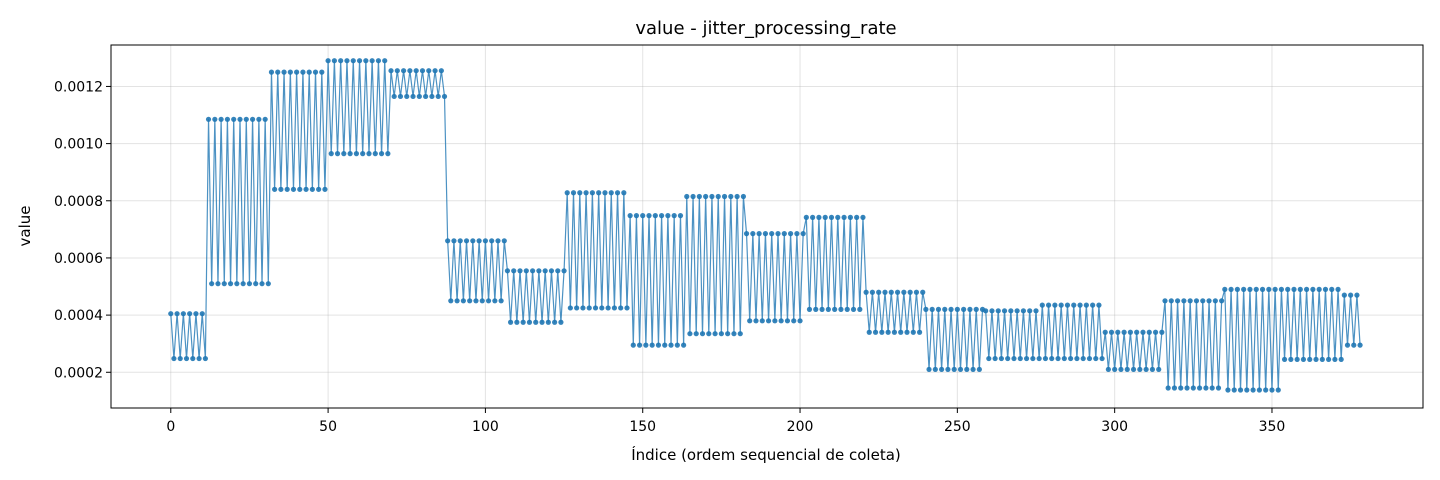 The image size is (1440, 480). I want to click on y-tick-label: 0.0002, so click(78, 373).